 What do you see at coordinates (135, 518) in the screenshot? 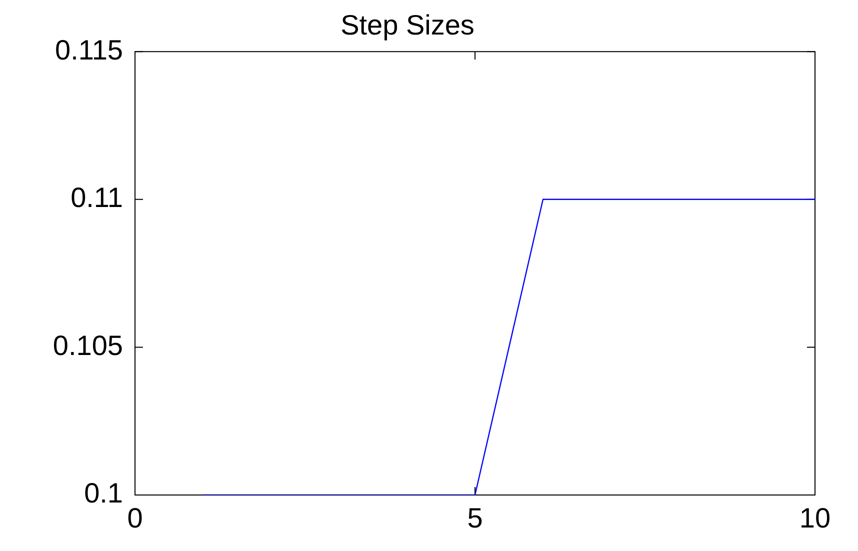
I see `x-tick-label: 0` at bounding box center [135, 518].